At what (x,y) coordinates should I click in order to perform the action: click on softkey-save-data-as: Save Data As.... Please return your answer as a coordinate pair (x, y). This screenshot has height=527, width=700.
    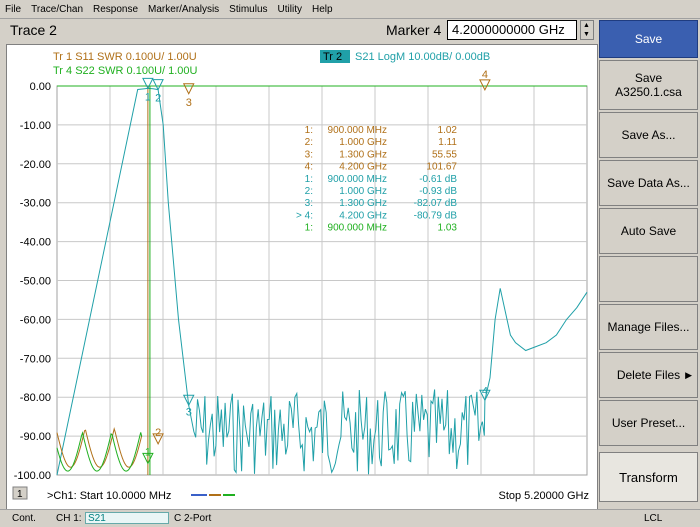
    Looking at the image, I should click on (648, 183).